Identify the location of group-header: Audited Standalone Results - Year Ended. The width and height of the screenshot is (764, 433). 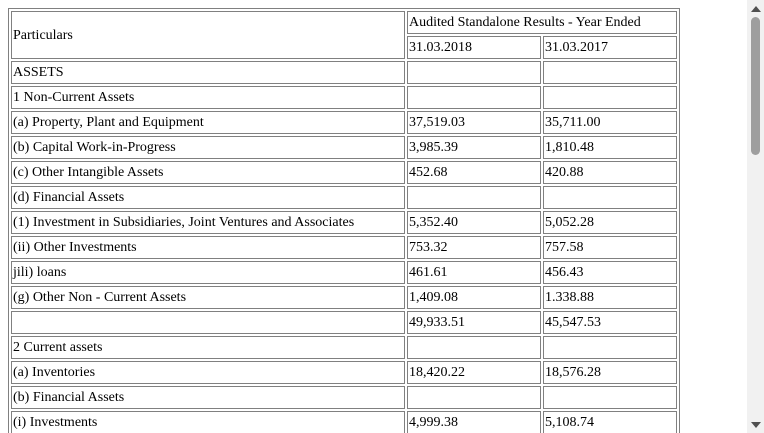
(542, 22).